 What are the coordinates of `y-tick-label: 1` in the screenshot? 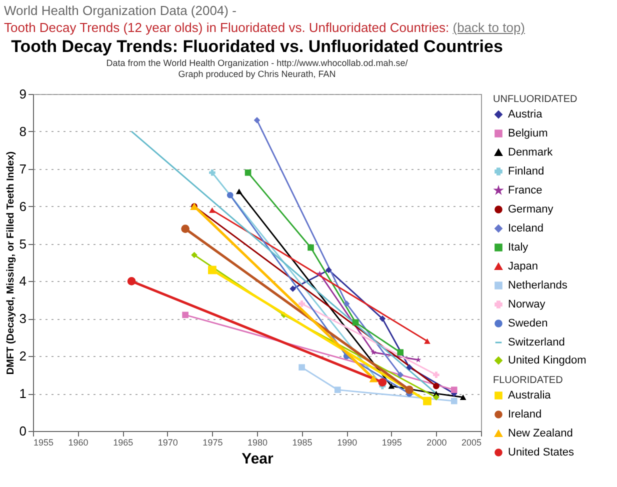 It's located at (22, 394).